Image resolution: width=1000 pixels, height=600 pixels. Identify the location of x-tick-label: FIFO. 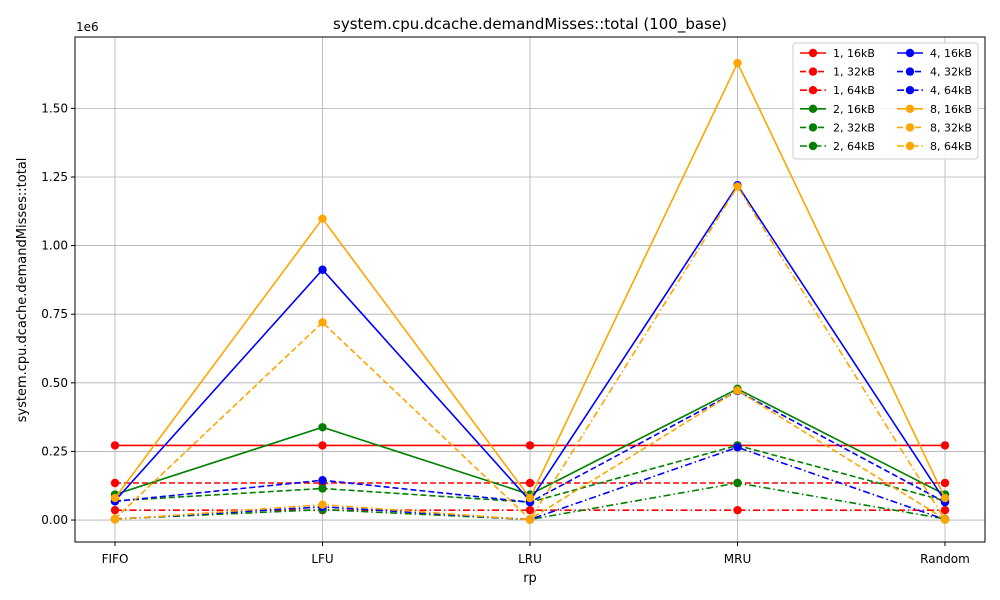
(115, 559).